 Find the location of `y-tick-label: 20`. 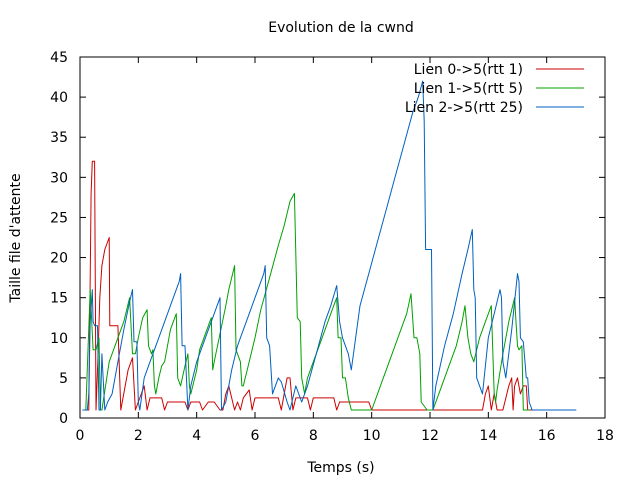

y-tick-label: 20 is located at coordinates (59, 259).